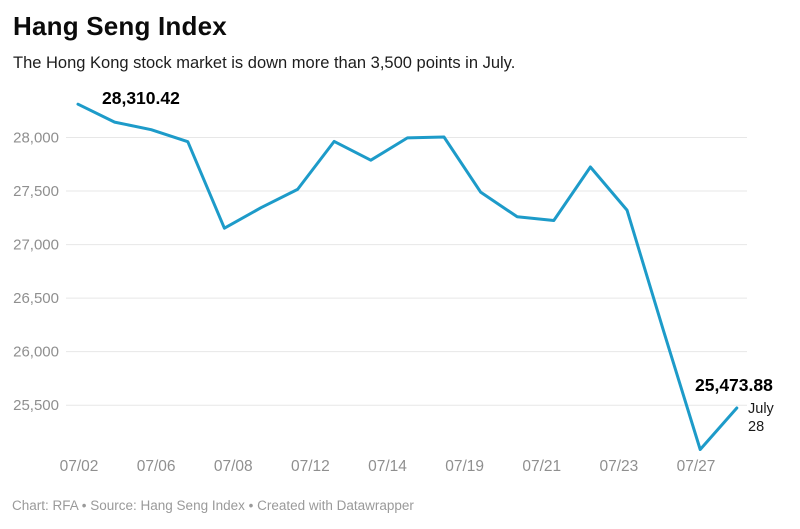  What do you see at coordinates (756, 427) in the screenshot?
I see `annotation-end-date-line2: 28` at bounding box center [756, 427].